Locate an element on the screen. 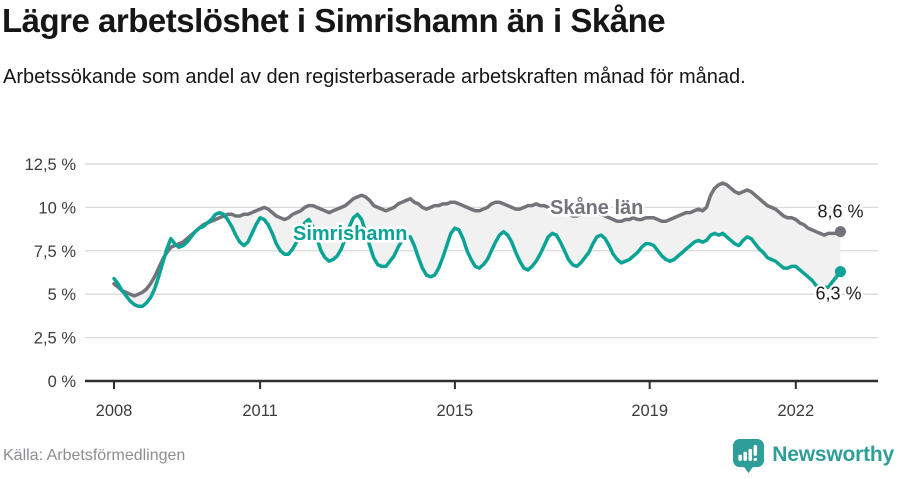  newsworthy-bubble-icon is located at coordinates (749, 455).